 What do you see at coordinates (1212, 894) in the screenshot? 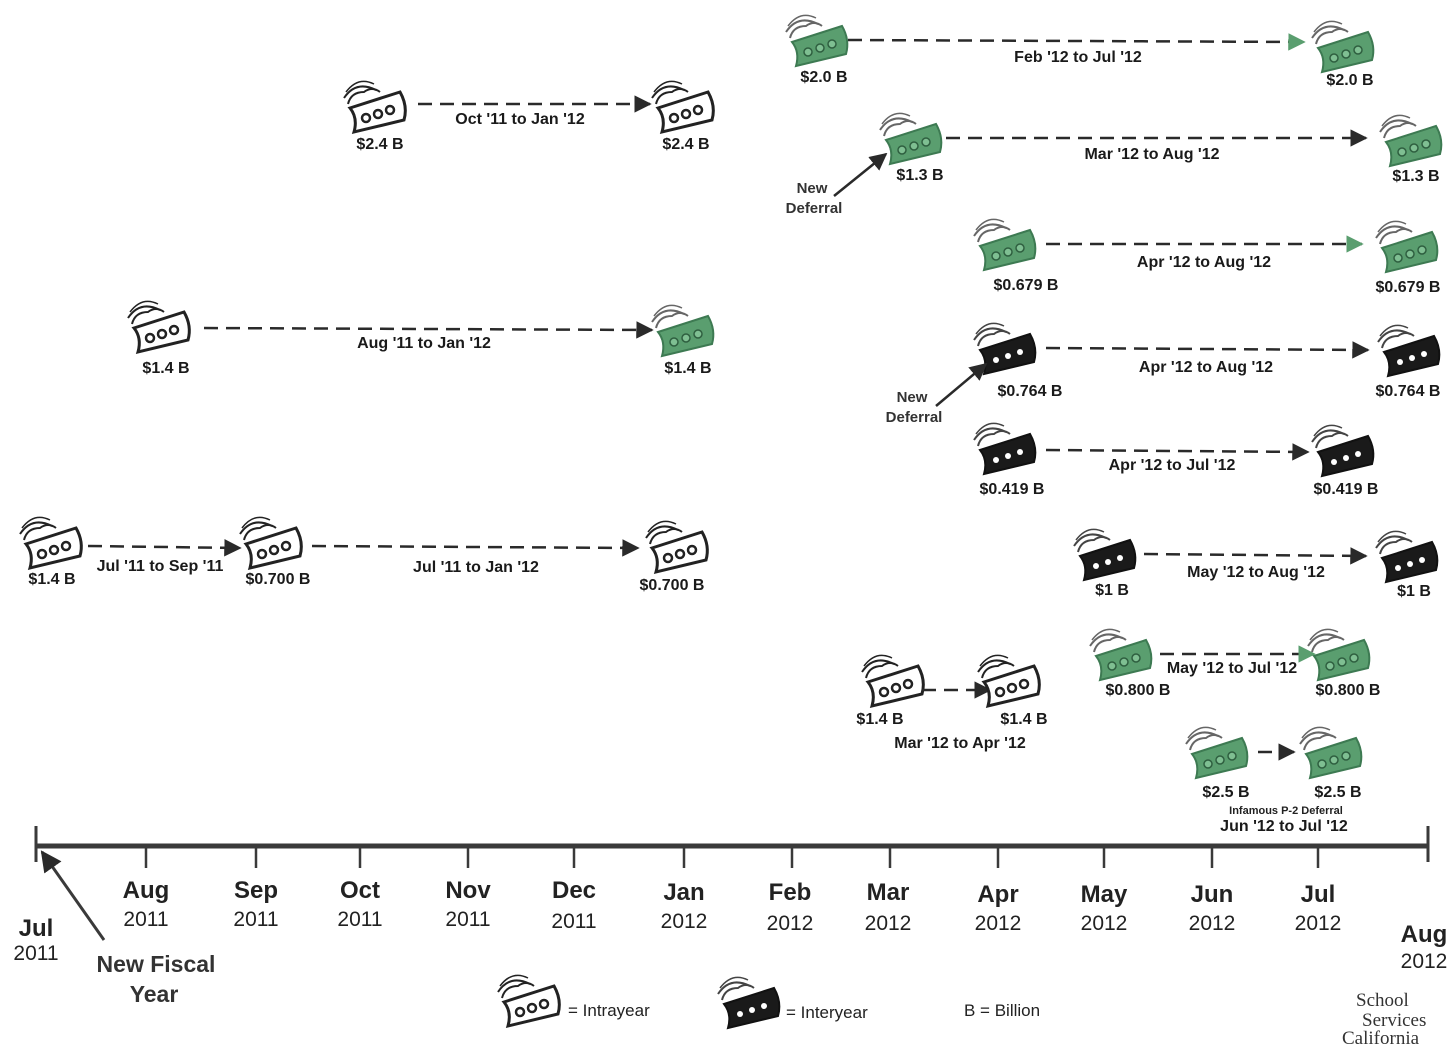
I see `month-label: Jun` at bounding box center [1212, 894].